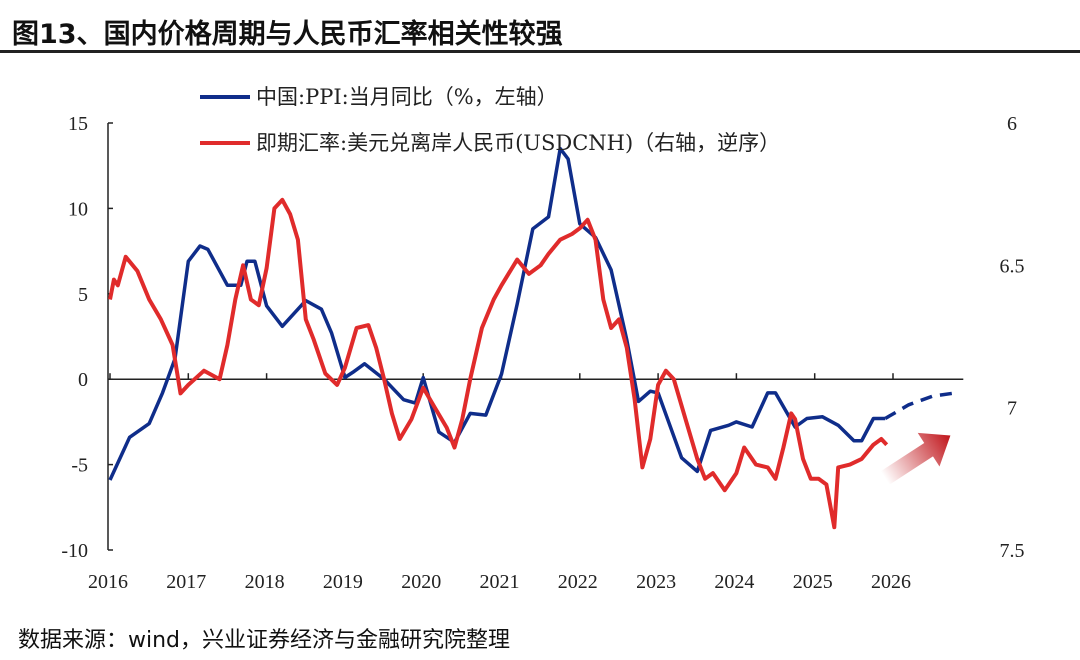  Describe the element at coordinates (407, 97) in the screenshot. I see `legend-label-ppi: 中国:PPI:当月同比（%，左轴）` at that location.